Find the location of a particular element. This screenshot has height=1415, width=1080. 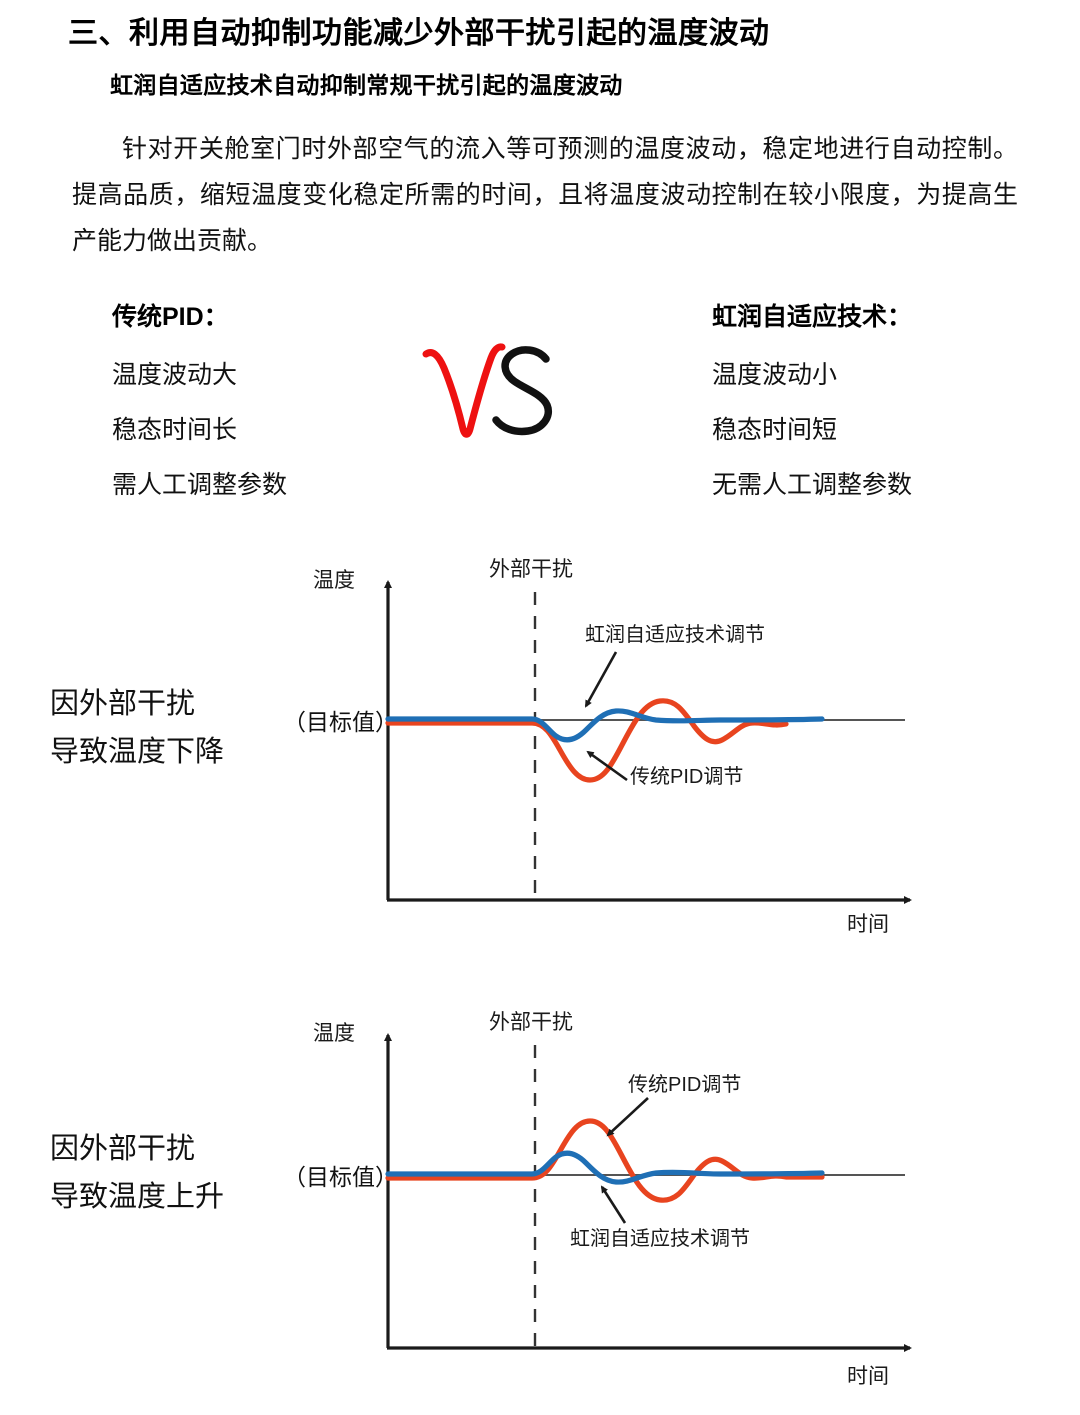

chart-2-y-axis-label: 温度 is located at coordinates (334, 1033).